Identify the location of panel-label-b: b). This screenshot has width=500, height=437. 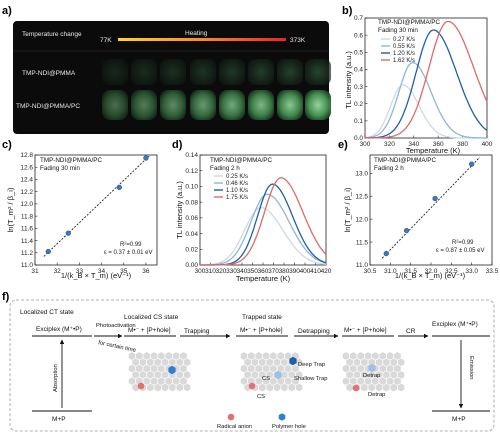
(347, 11).